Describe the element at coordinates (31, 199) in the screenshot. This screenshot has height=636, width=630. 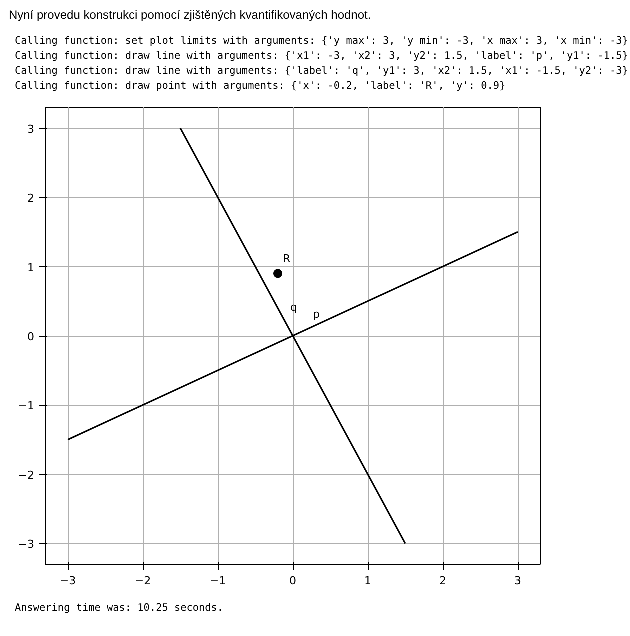
I see `y-tick-label: 2` at that location.